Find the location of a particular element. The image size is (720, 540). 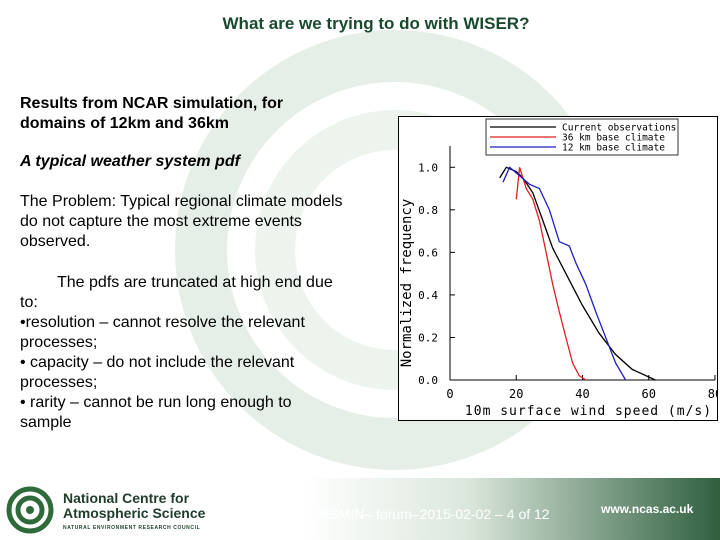

legend-entry: 36 km base climate is located at coordinates (613, 138).